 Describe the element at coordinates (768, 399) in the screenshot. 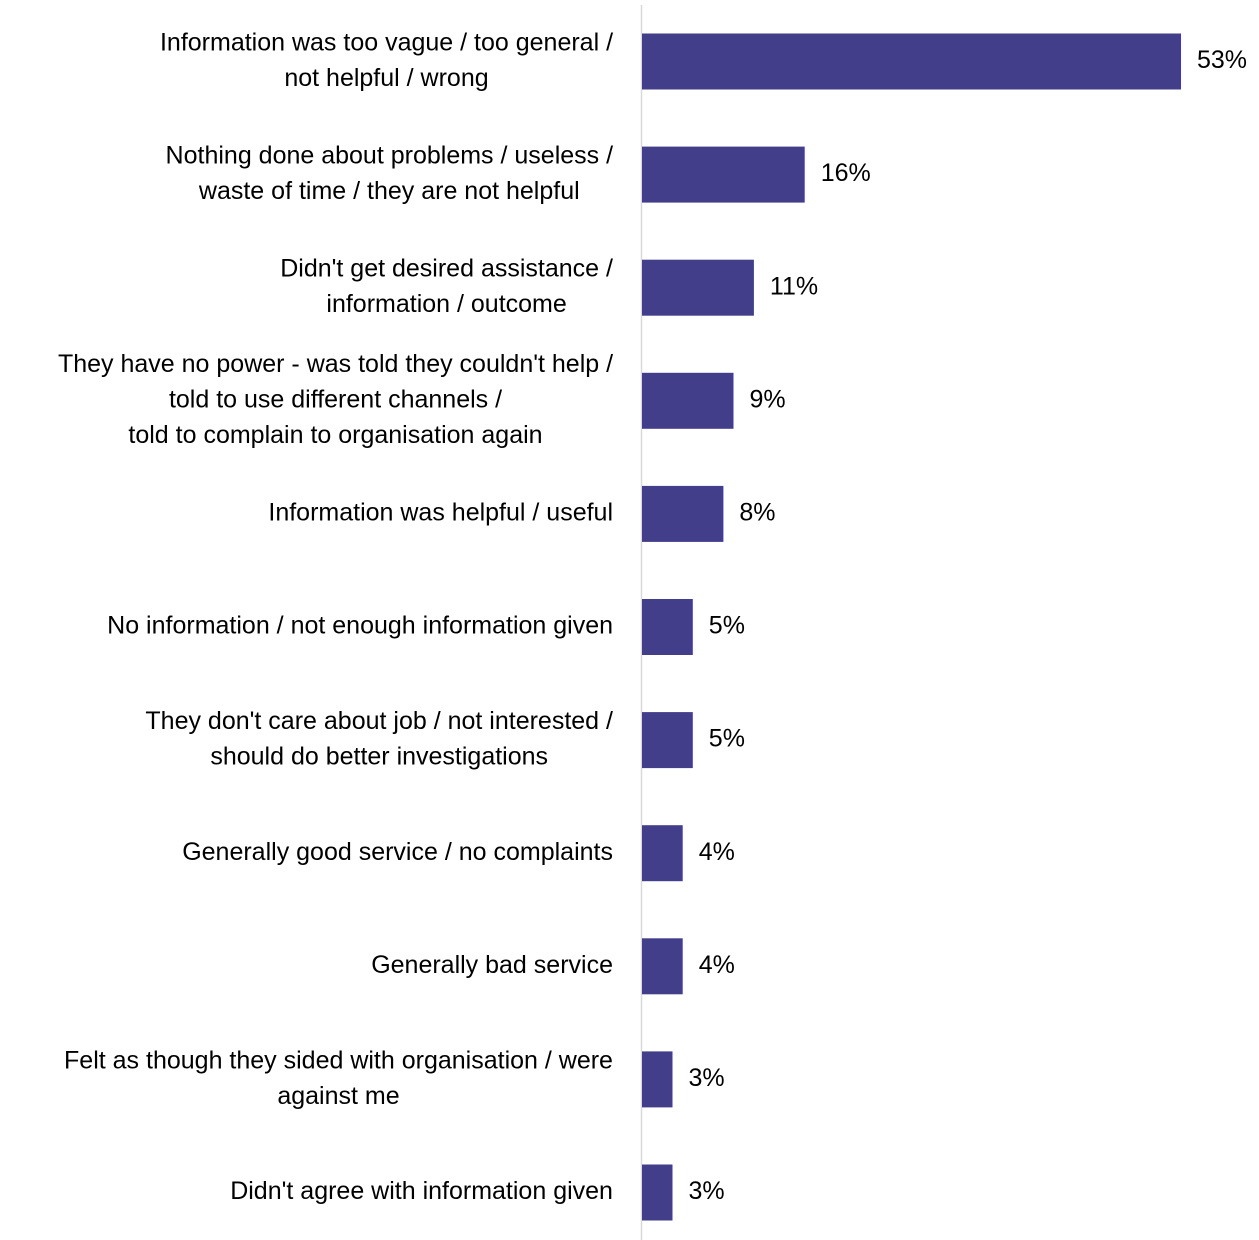

I see `data-label: 9%` at that location.